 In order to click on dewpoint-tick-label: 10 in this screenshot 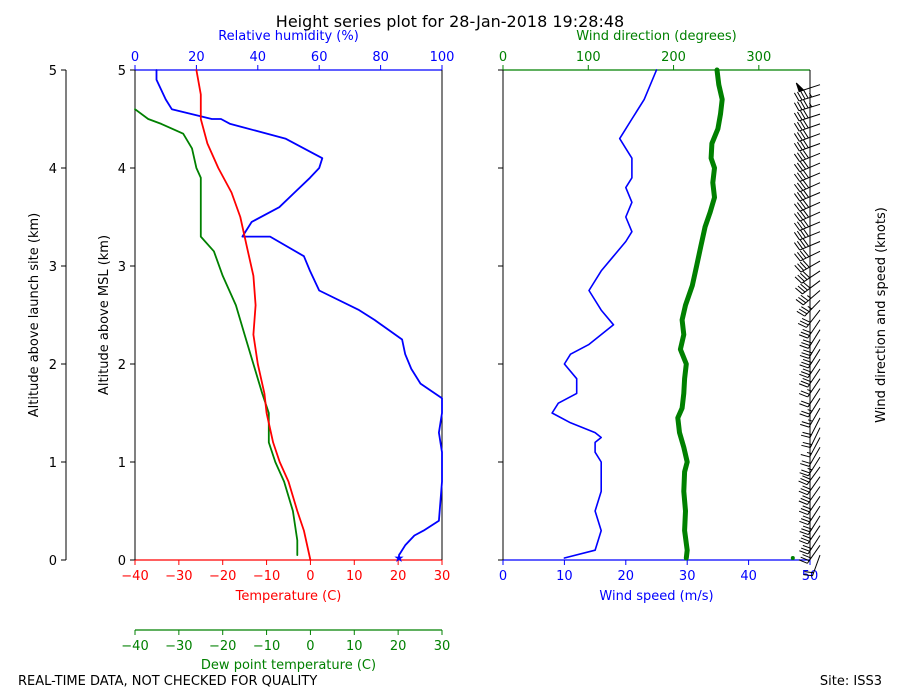, I will do `click(354, 646)`.